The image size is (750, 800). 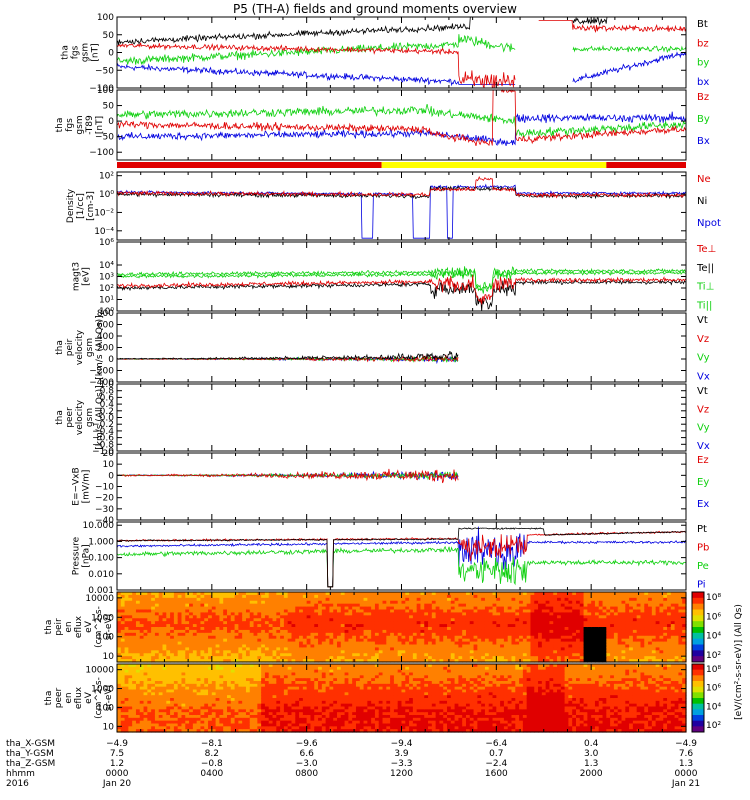 What do you see at coordinates (105, 91) in the screenshot?
I see `y-tick-label: 100` at bounding box center [105, 91].